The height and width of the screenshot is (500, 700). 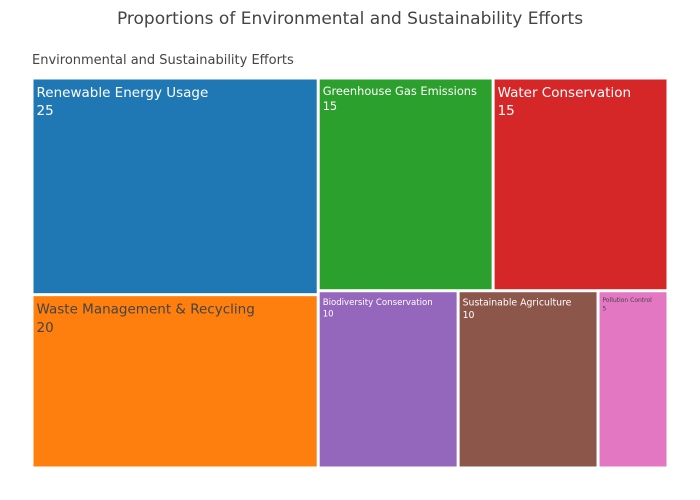 What do you see at coordinates (628, 300) in the screenshot?
I see `treemap-label-pollution-control: Pollution Control` at bounding box center [628, 300].